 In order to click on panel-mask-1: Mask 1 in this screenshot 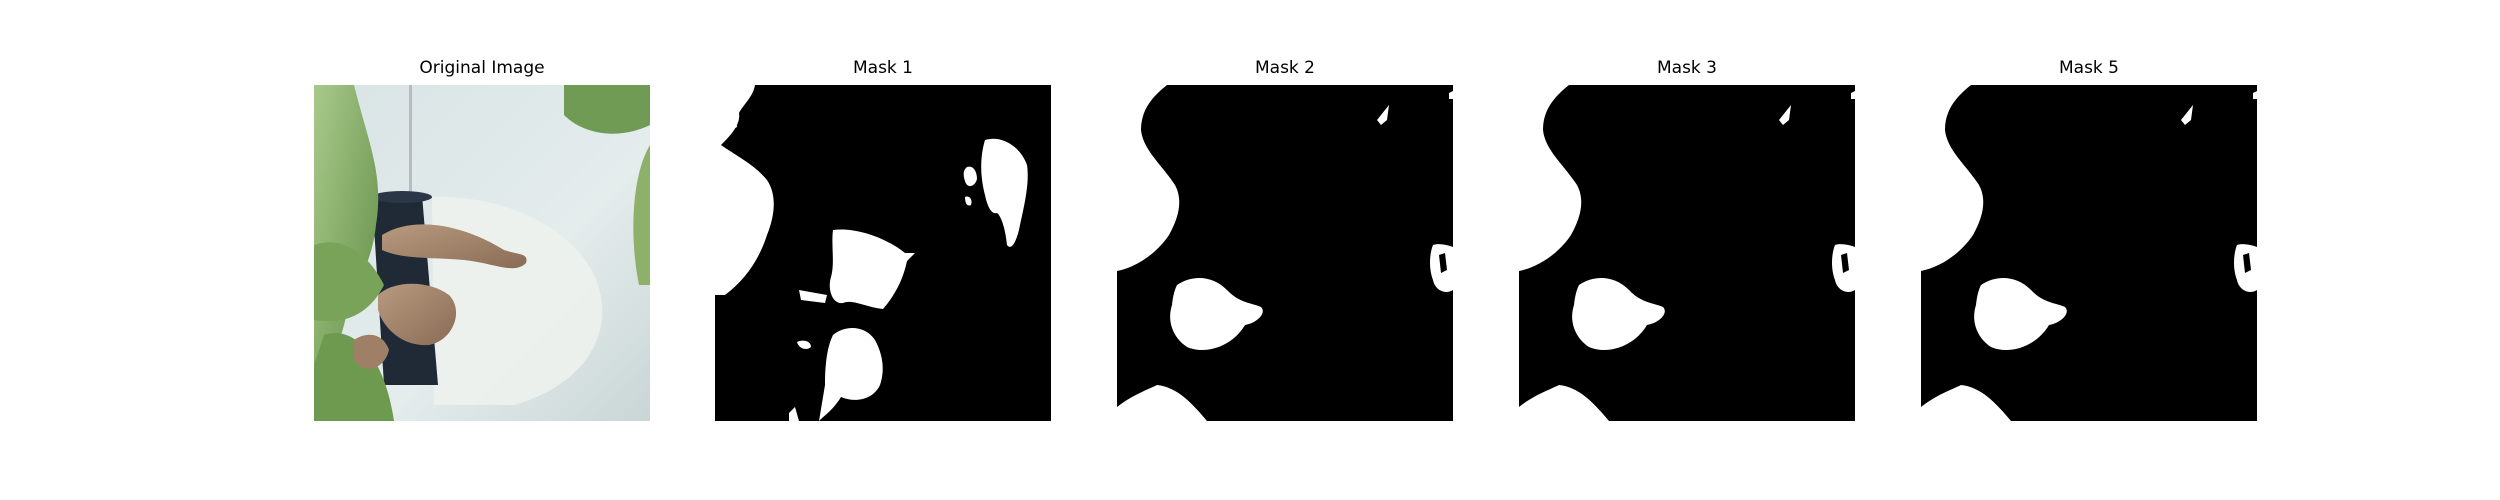, I will do `click(883, 250)`.